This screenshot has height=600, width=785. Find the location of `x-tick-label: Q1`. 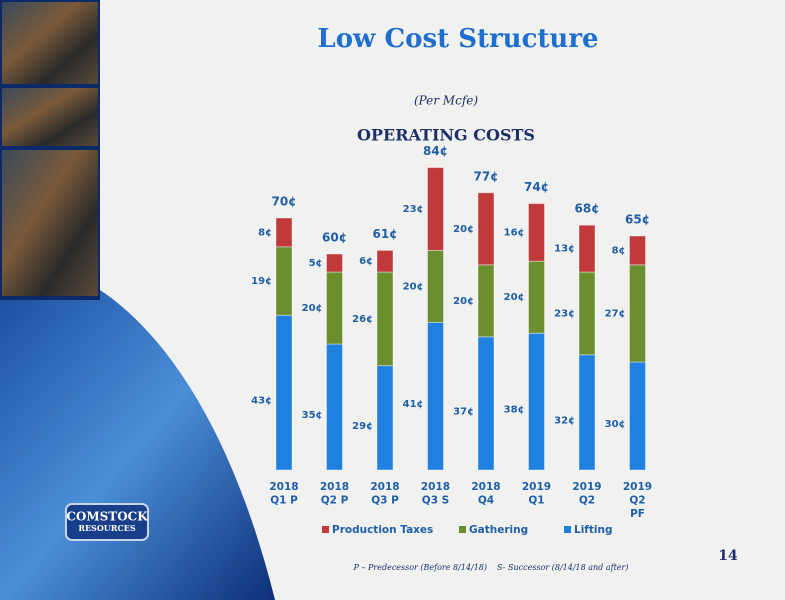

x-tick-label: Q1 is located at coordinates (536, 501).